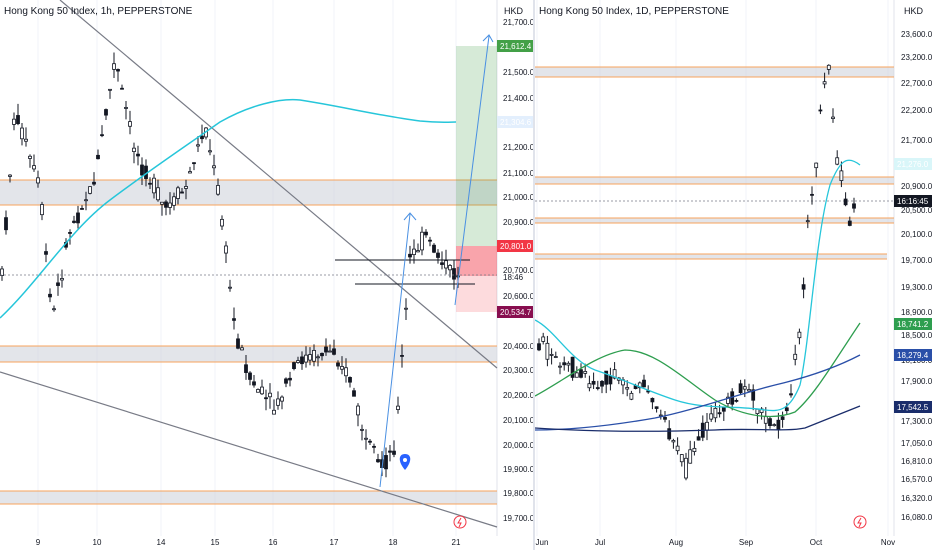 The image size is (932, 550). What do you see at coordinates (916, 234) in the screenshot?
I see `right-price-tick-label: 20,100.0` at bounding box center [916, 234].